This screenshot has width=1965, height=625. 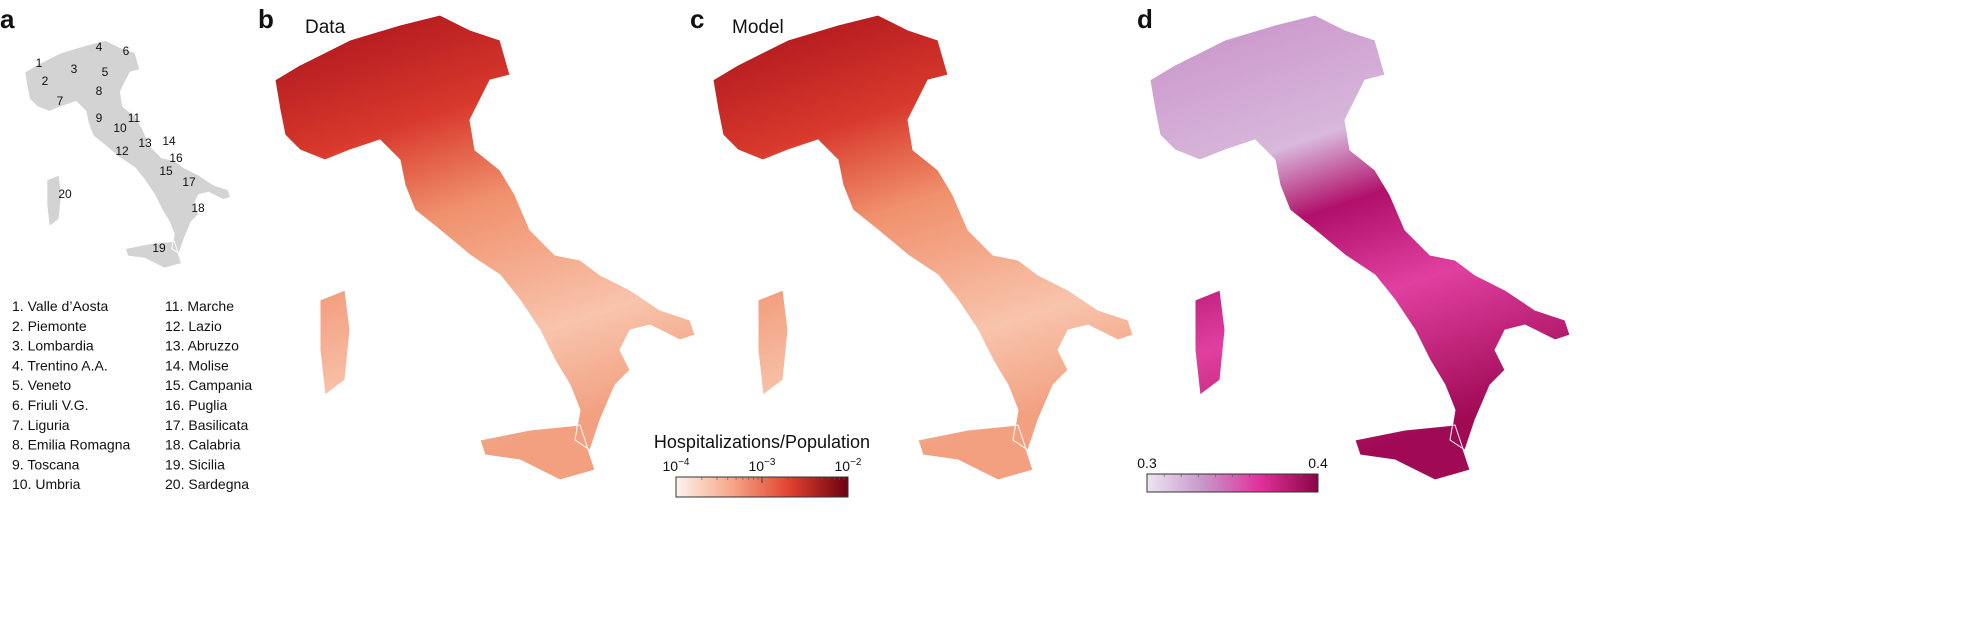 I want to click on colorbar-tick-label: 10⁻², so click(x=848, y=465).